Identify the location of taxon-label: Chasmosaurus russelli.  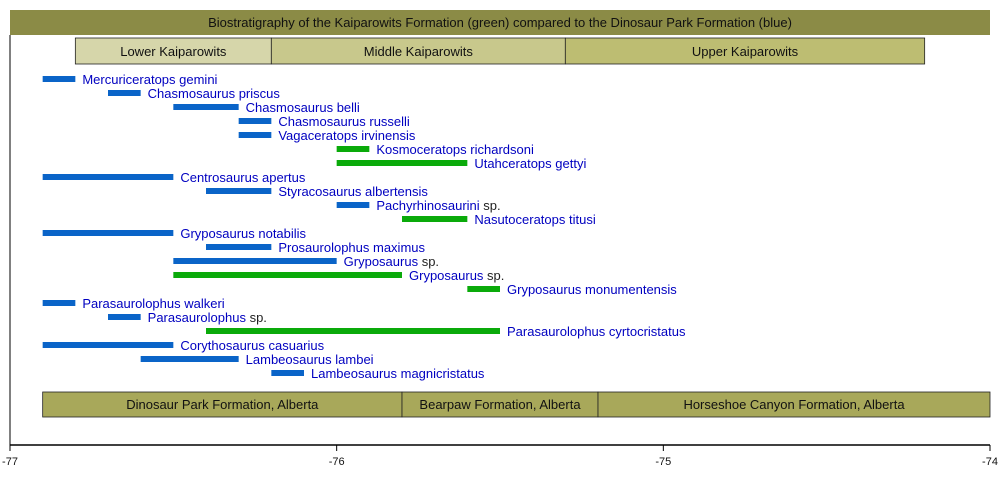
(344, 121).